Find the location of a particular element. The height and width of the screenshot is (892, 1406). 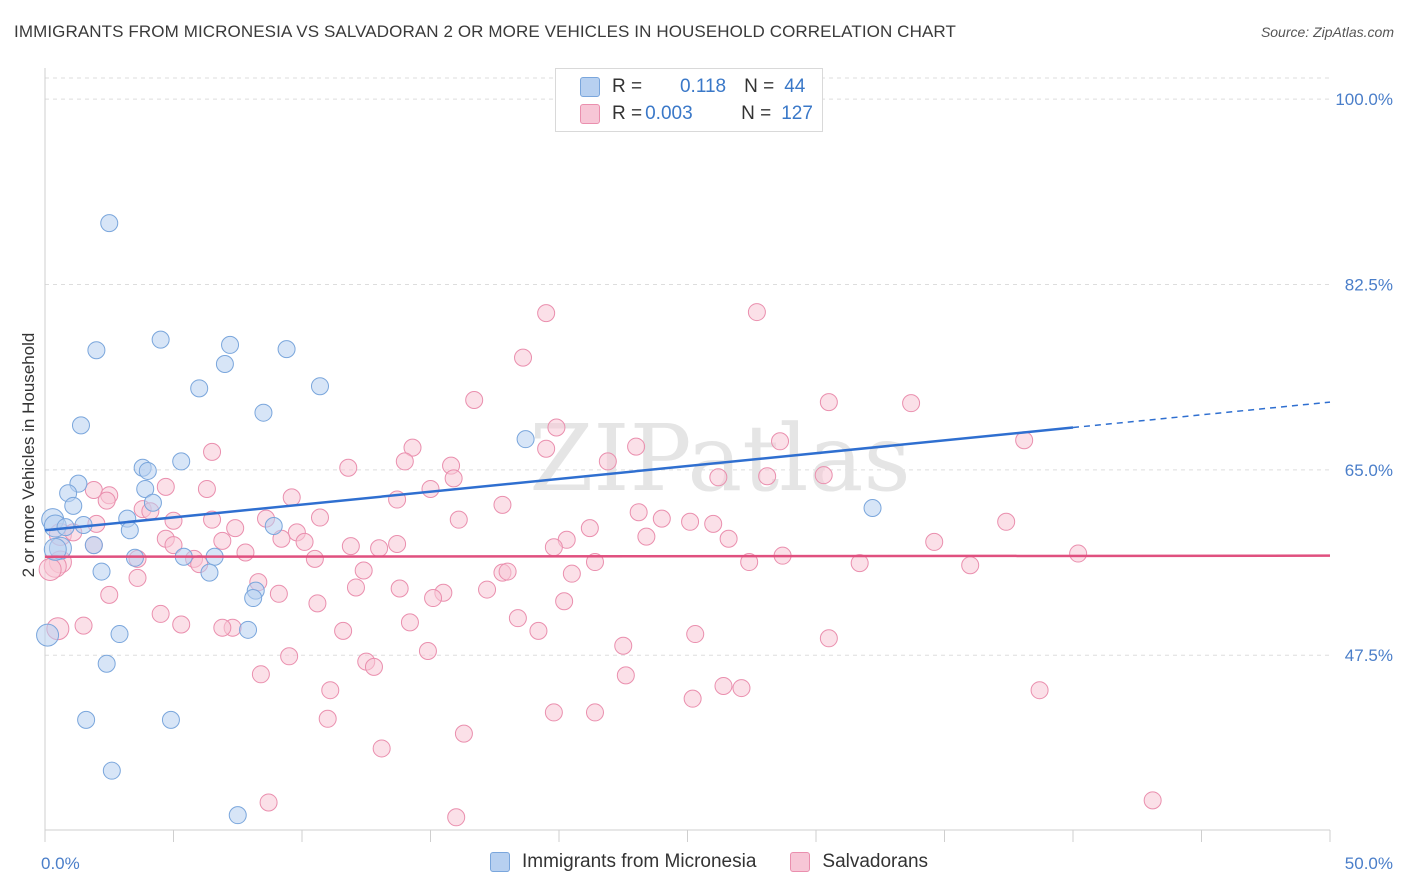

y-axis-title: 2 or more Vehicles in Household is located at coordinates (28, 455).